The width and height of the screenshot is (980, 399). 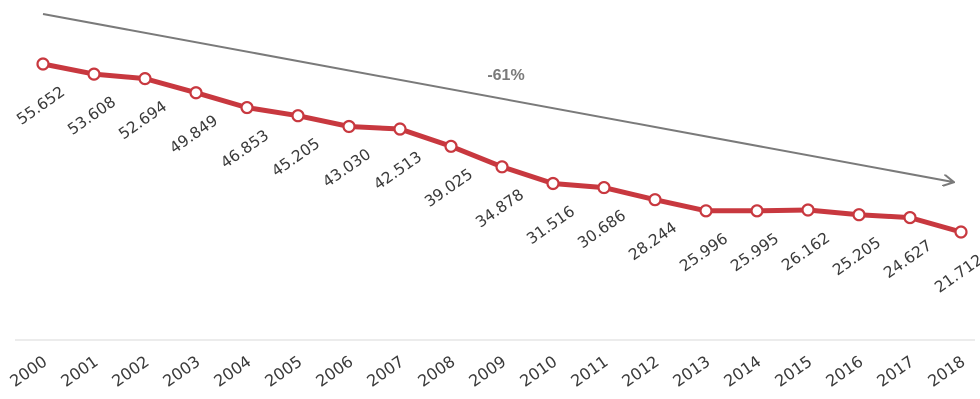 What do you see at coordinates (505, 75) in the screenshot?
I see `trend-annotation: -61%` at bounding box center [505, 75].